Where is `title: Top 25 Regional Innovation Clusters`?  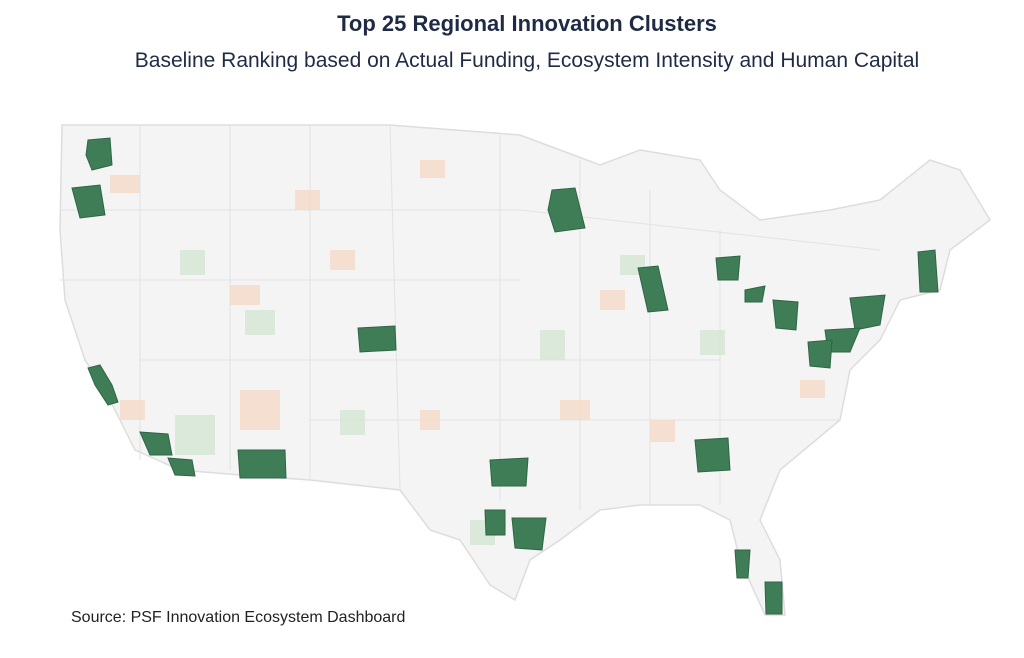 title: Top 25 Regional Innovation Clusters is located at coordinates (527, 23).